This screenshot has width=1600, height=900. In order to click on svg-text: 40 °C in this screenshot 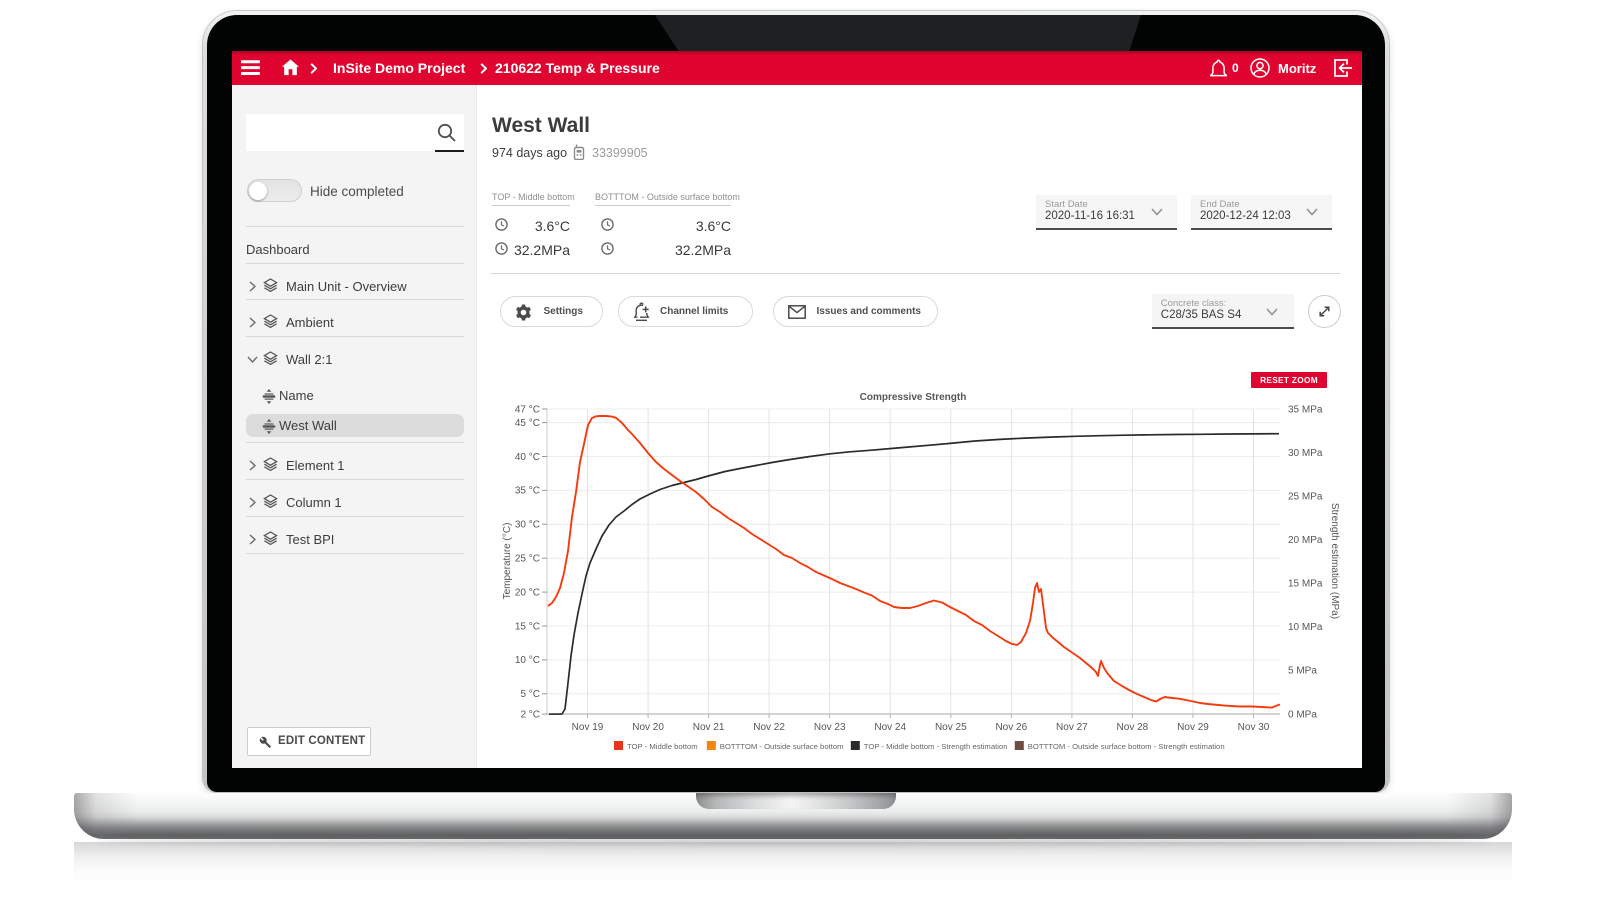, I will do `click(527, 457)`.